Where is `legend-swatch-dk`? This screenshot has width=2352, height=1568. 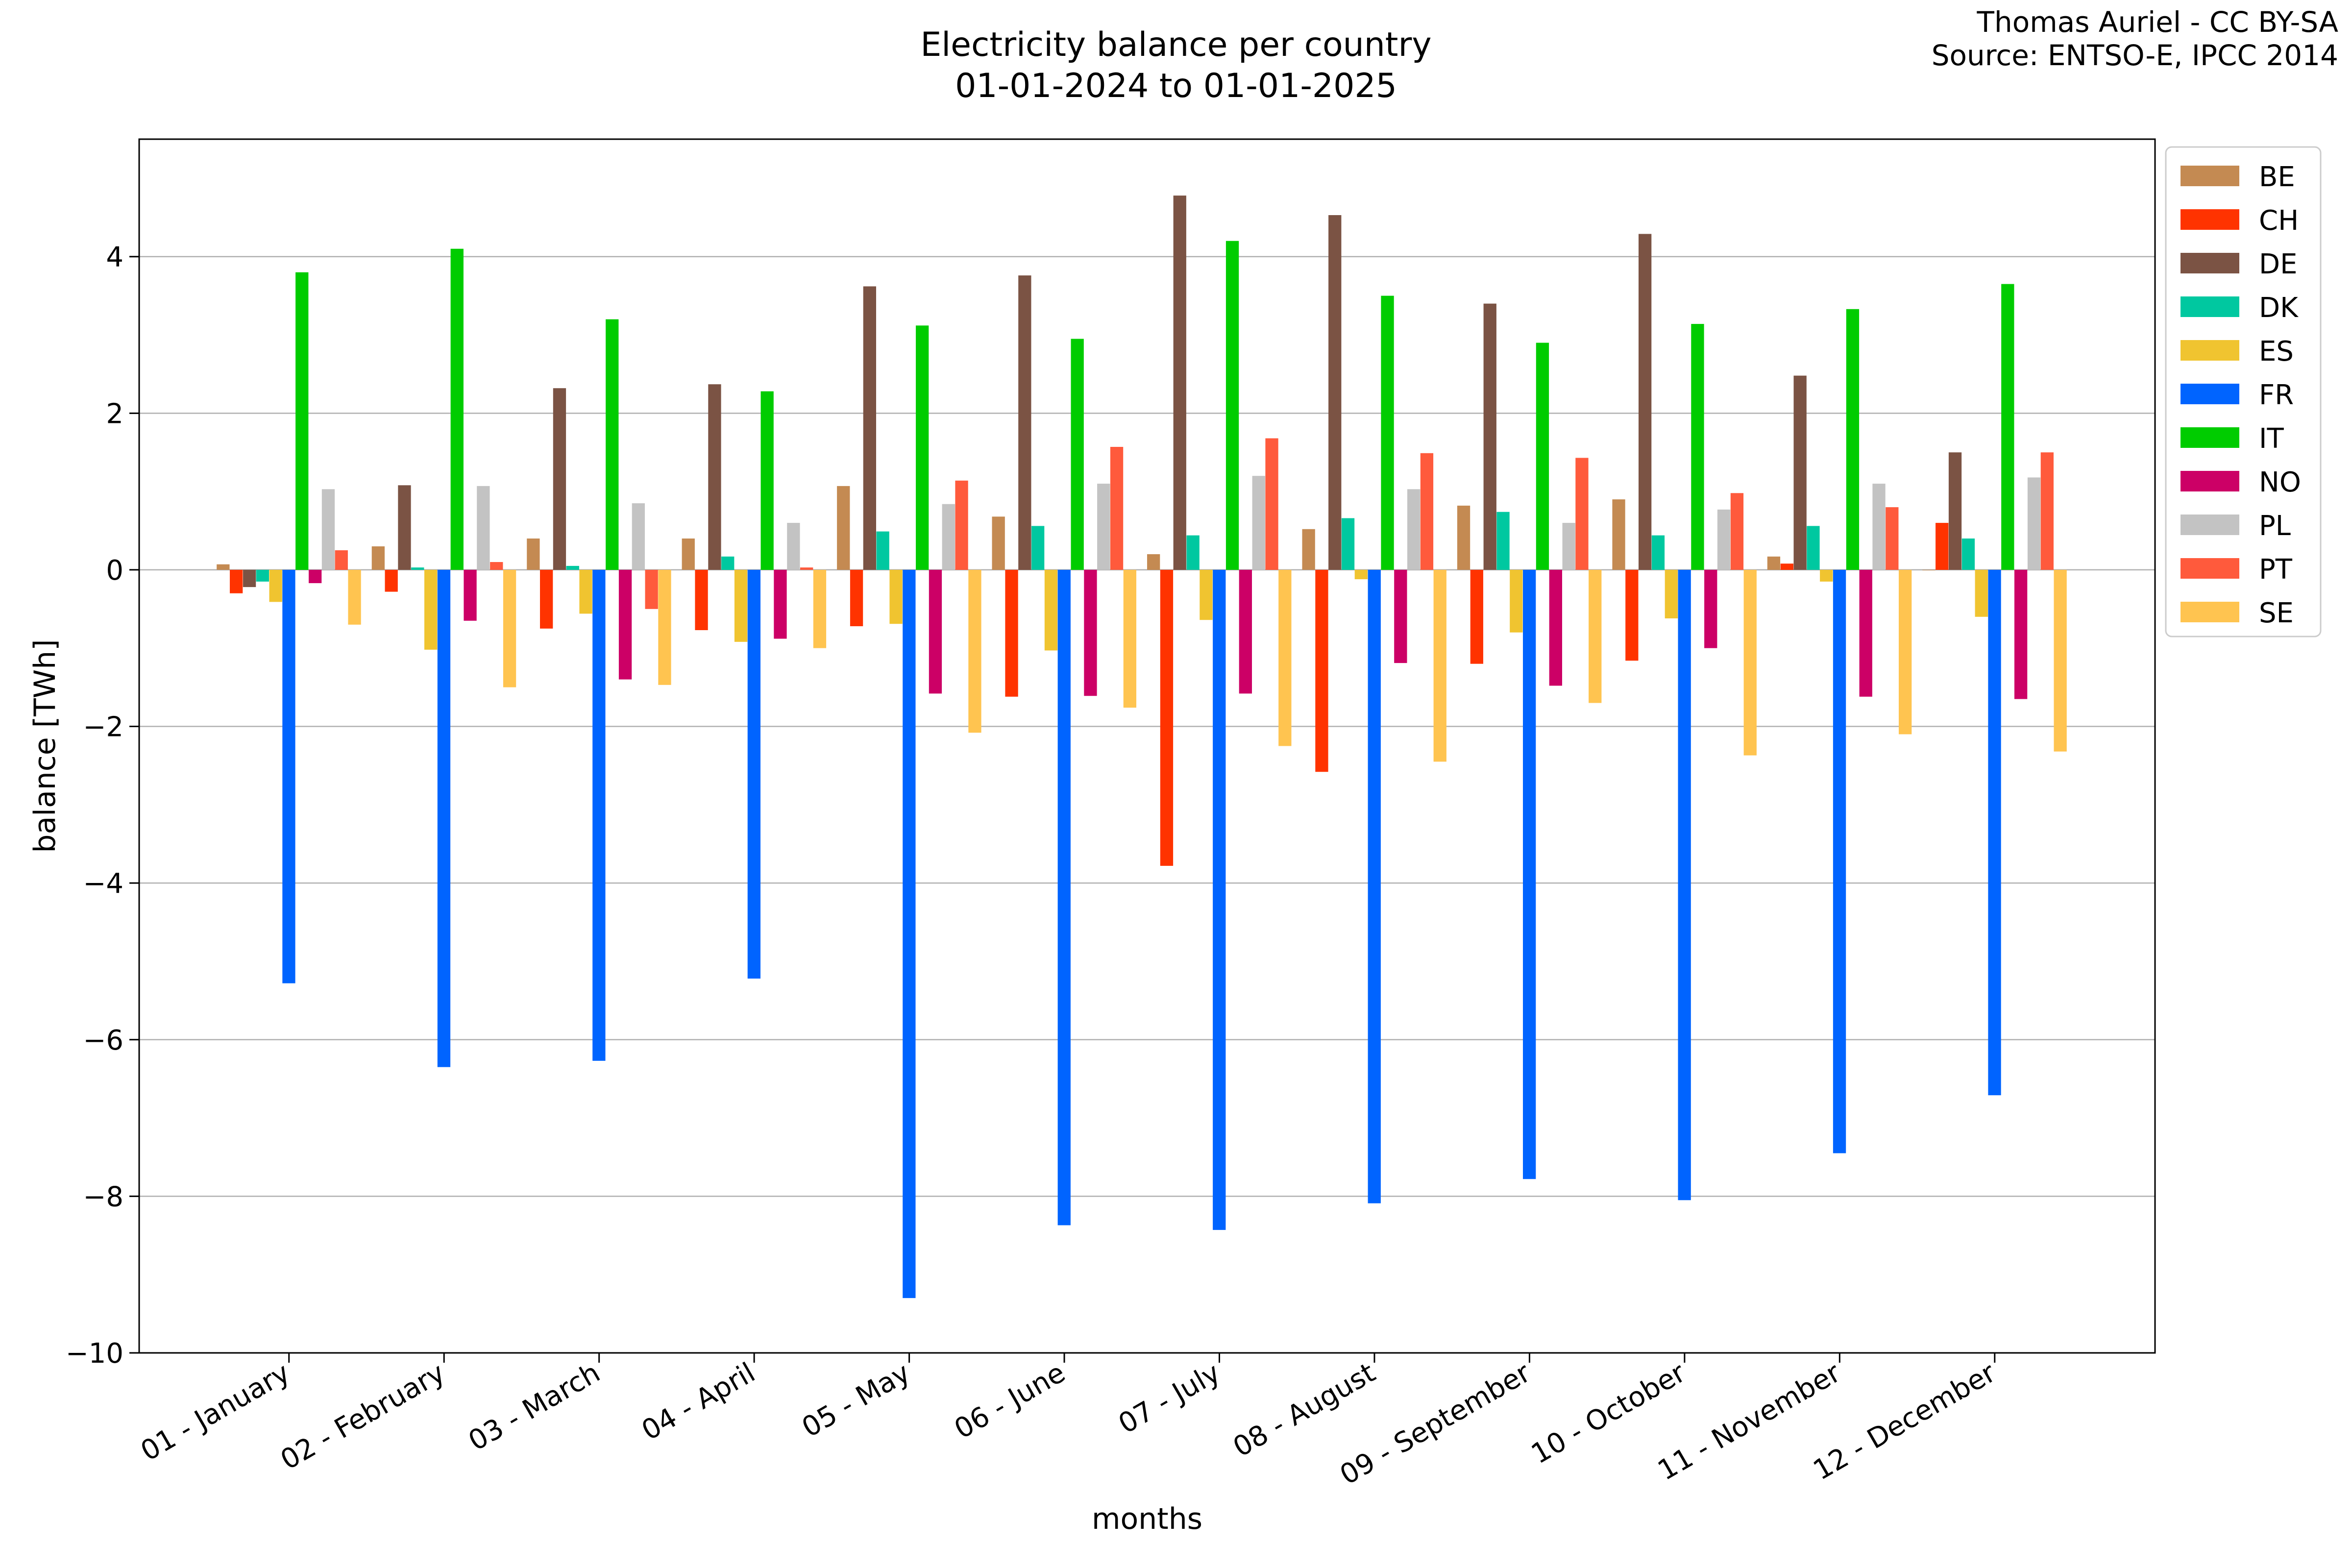 legend-swatch-dk is located at coordinates (2209, 306).